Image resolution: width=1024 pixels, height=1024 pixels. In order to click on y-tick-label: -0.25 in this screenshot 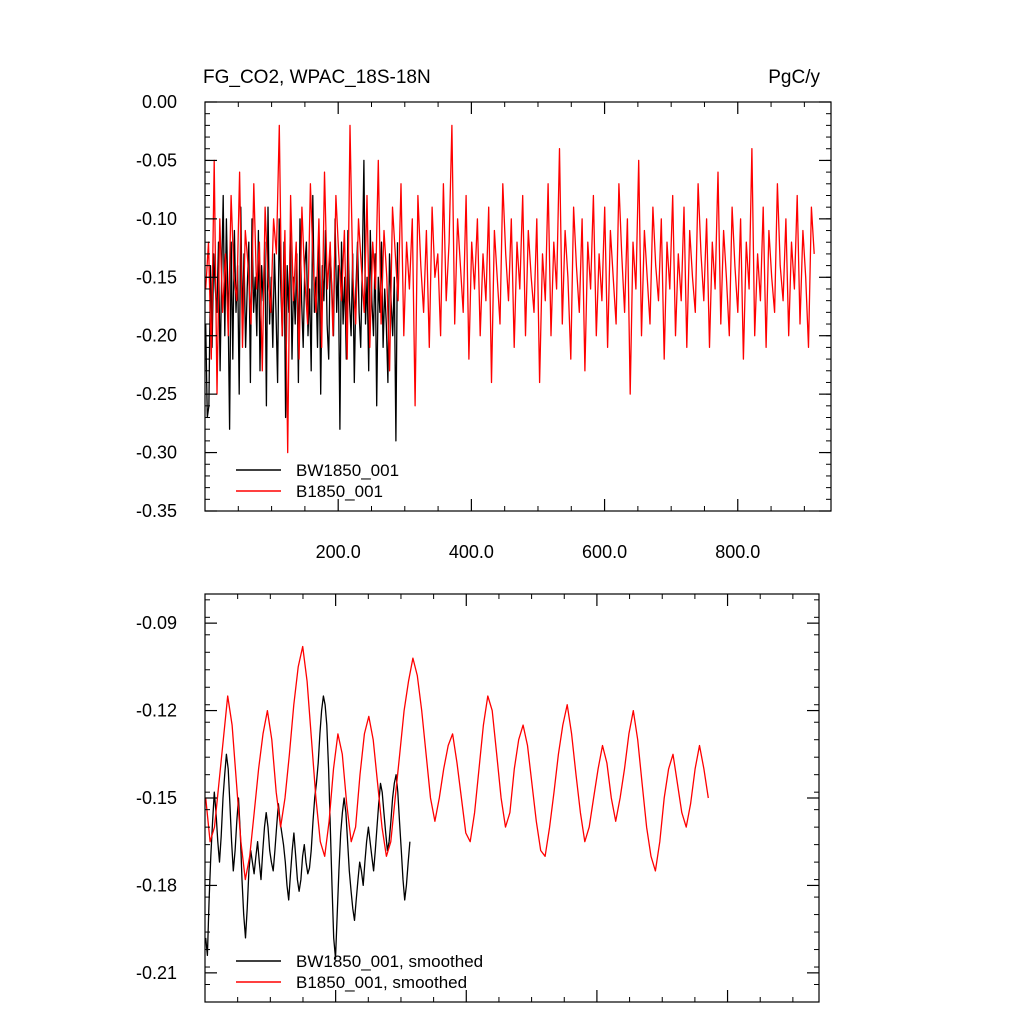, I will do `click(156, 394)`.